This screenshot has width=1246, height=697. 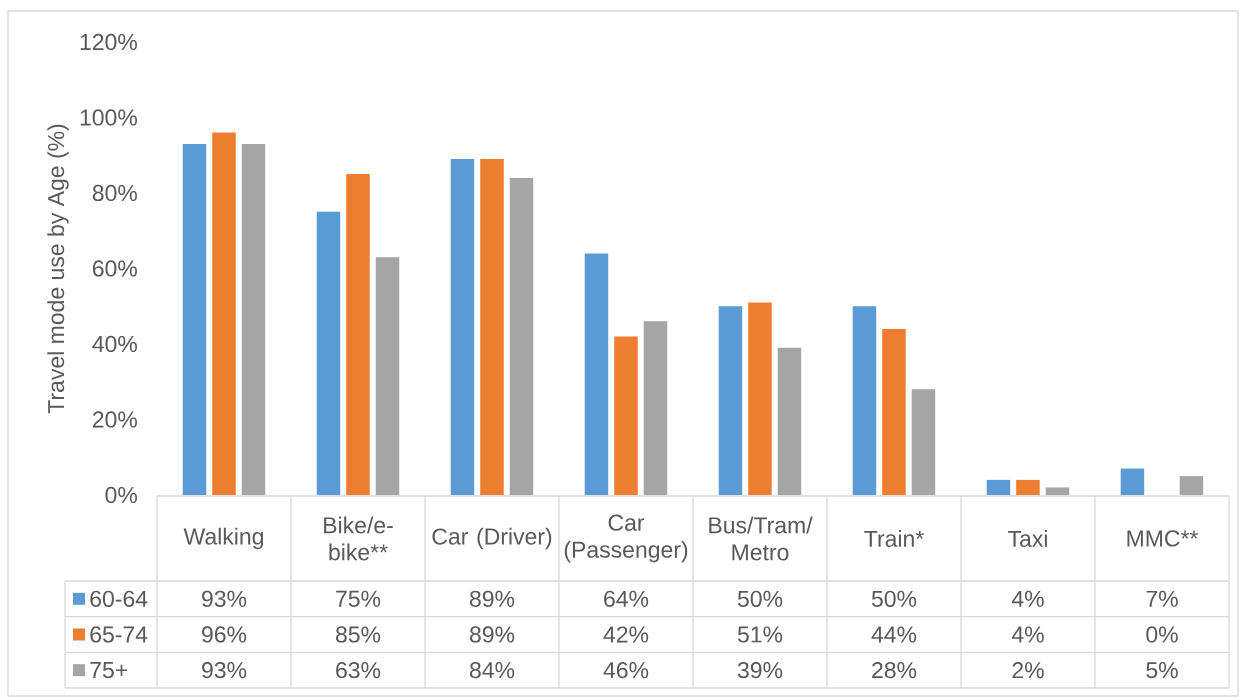 What do you see at coordinates (761, 538) in the screenshot?
I see `x-tick-label: Bus/Tram/Metro` at bounding box center [761, 538].